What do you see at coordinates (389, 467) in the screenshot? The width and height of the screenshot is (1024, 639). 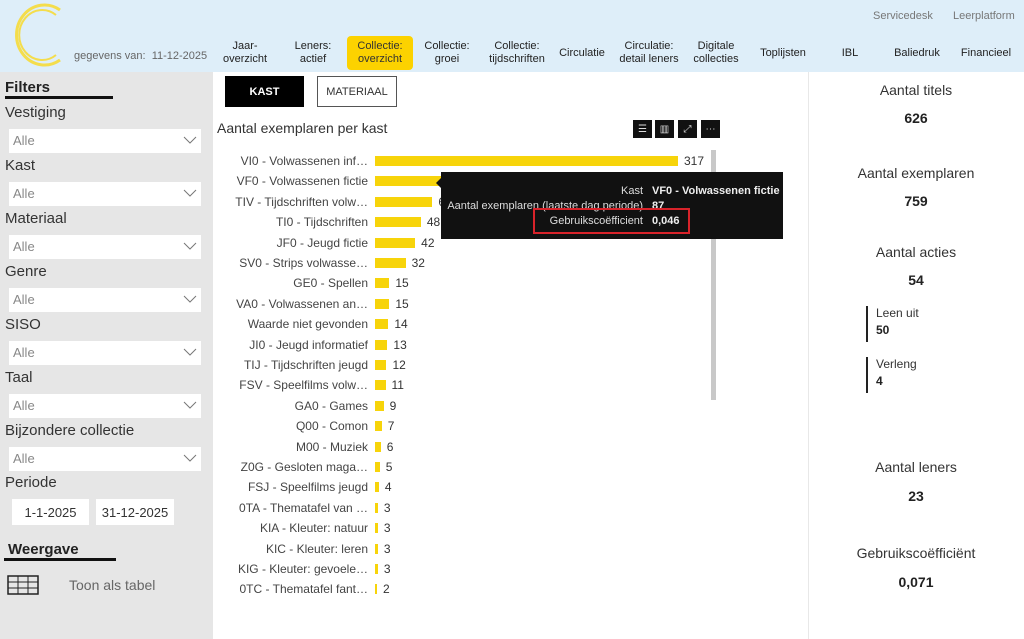 I see `data-label: 5` at bounding box center [389, 467].